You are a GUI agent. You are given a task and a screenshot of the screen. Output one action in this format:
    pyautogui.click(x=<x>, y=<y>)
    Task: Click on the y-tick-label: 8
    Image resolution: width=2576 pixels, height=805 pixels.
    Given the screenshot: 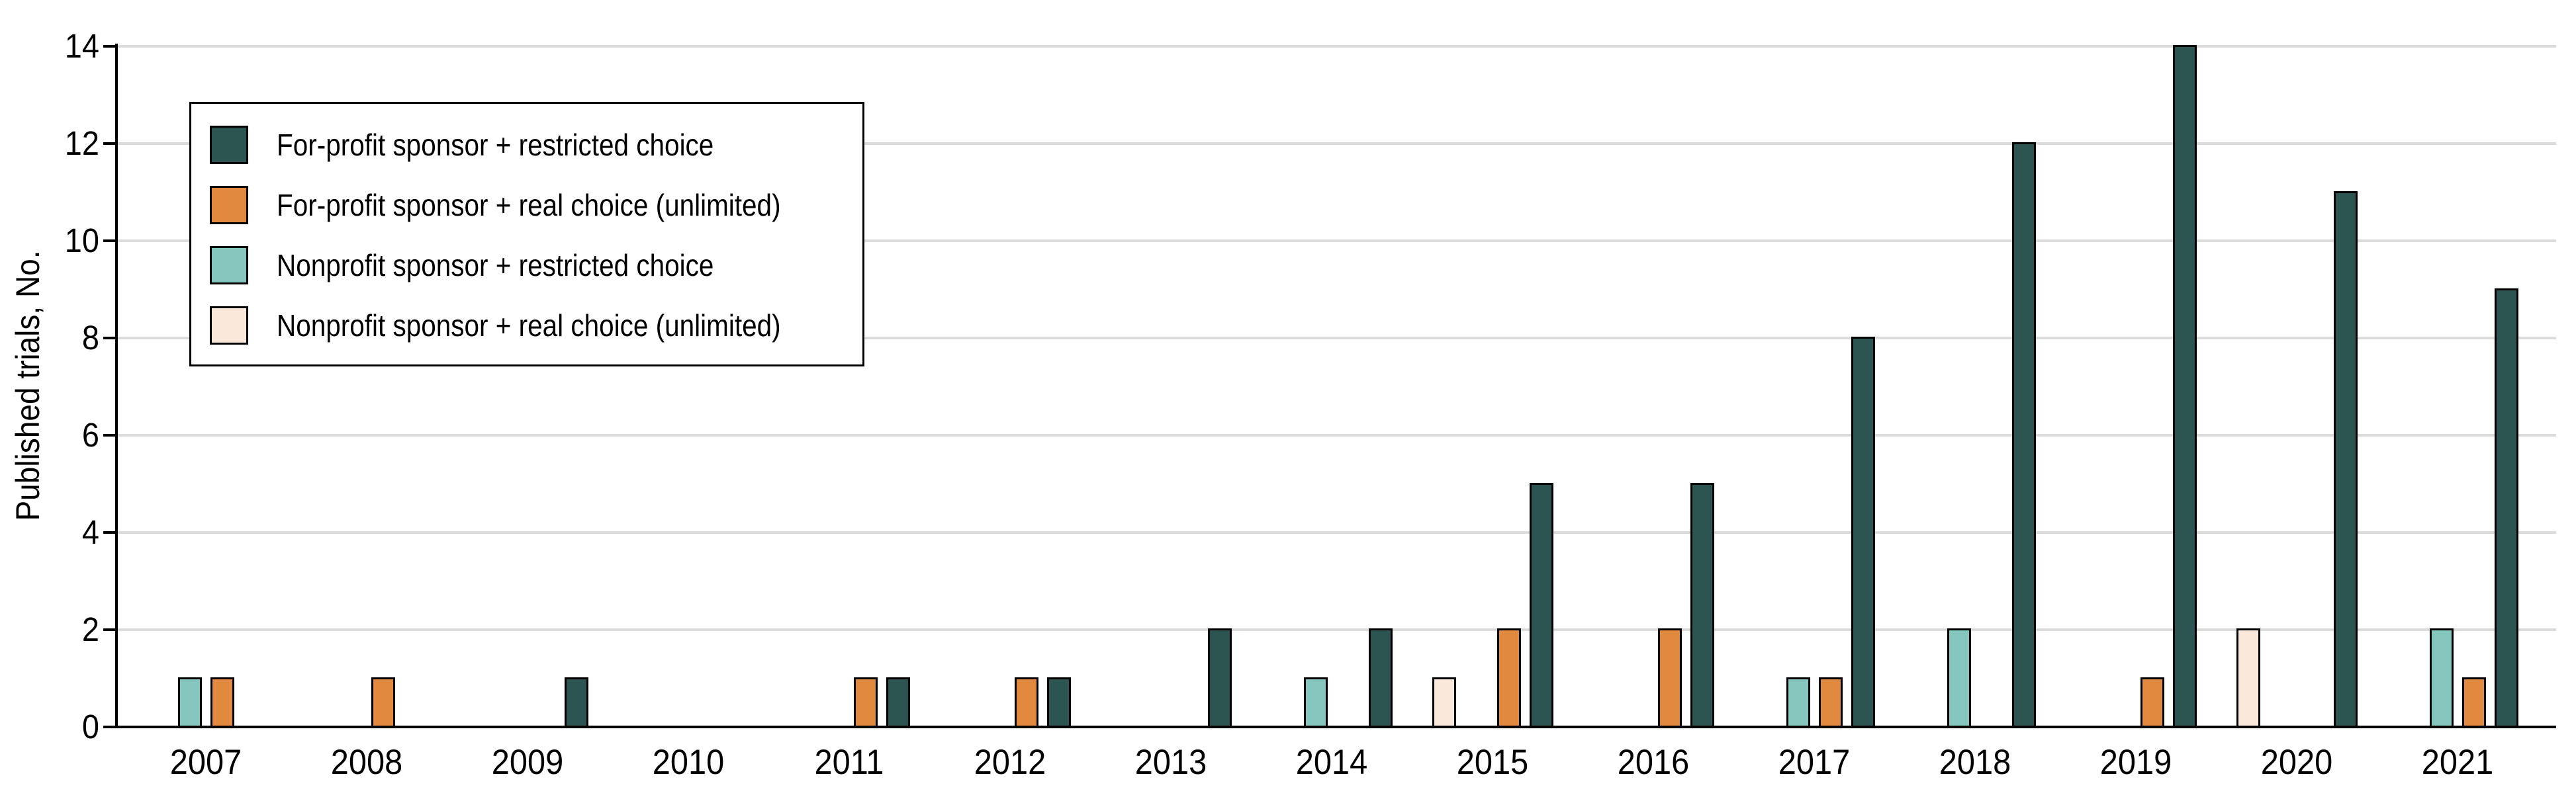 What is the action you would take?
    pyautogui.click(x=90, y=338)
    